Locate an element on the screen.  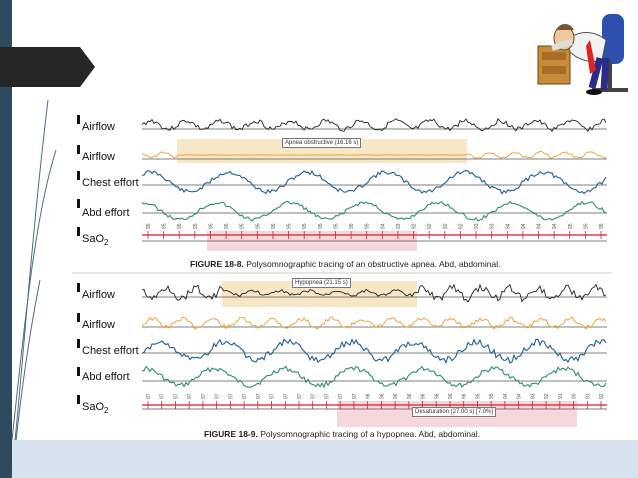
abd-effort-trace-a is located at coordinates (374, 211).